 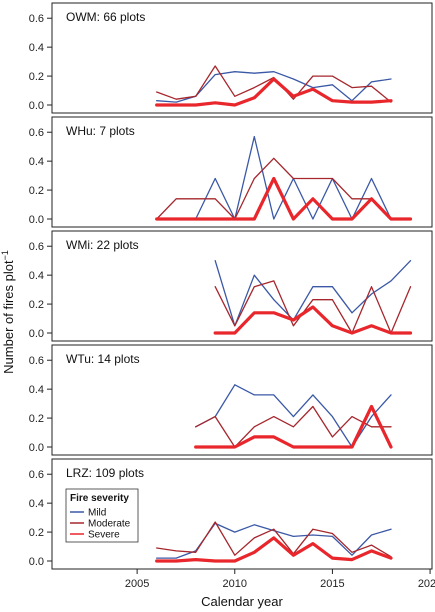 What do you see at coordinates (102, 245) in the screenshot?
I see `panel-title: WMi: 22 plots` at bounding box center [102, 245].